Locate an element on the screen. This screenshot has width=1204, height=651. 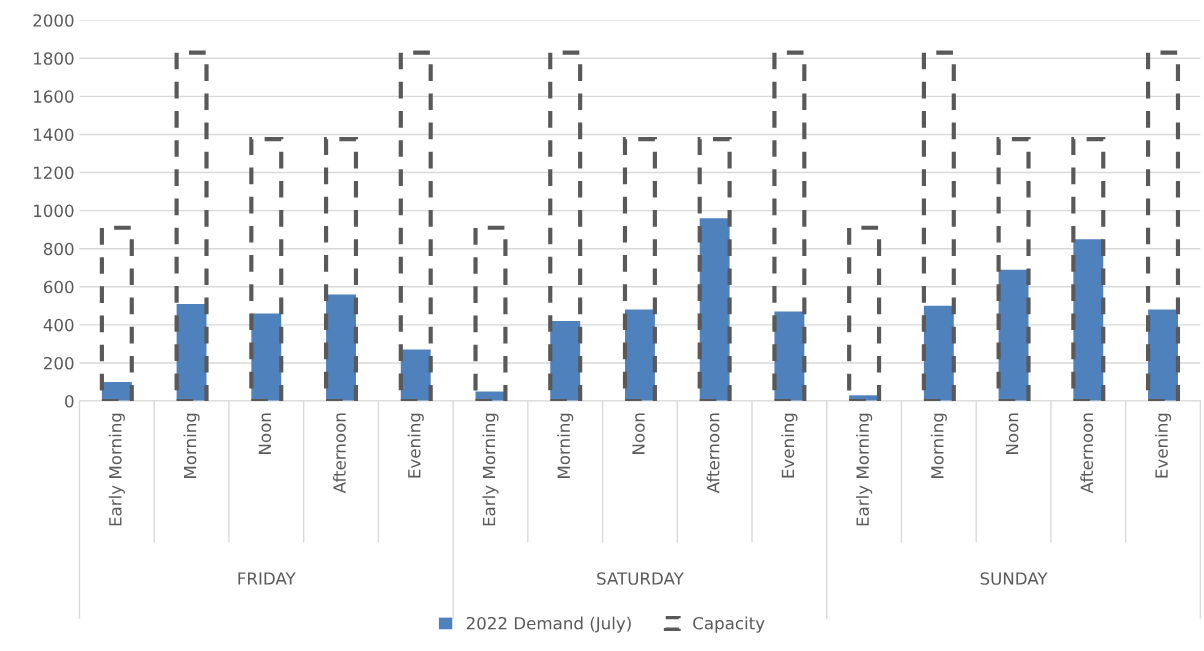
legend-label: Capacity is located at coordinates (729, 624).